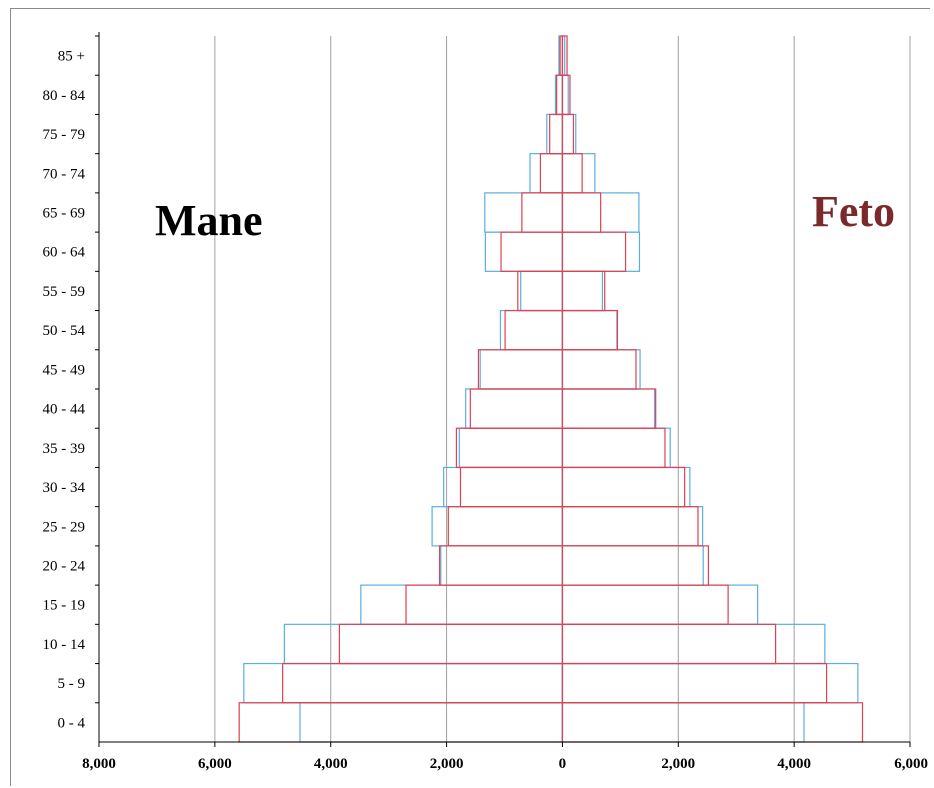 The height and width of the screenshot is (788, 934). I want to click on x-tick-label: 0, so click(563, 764).